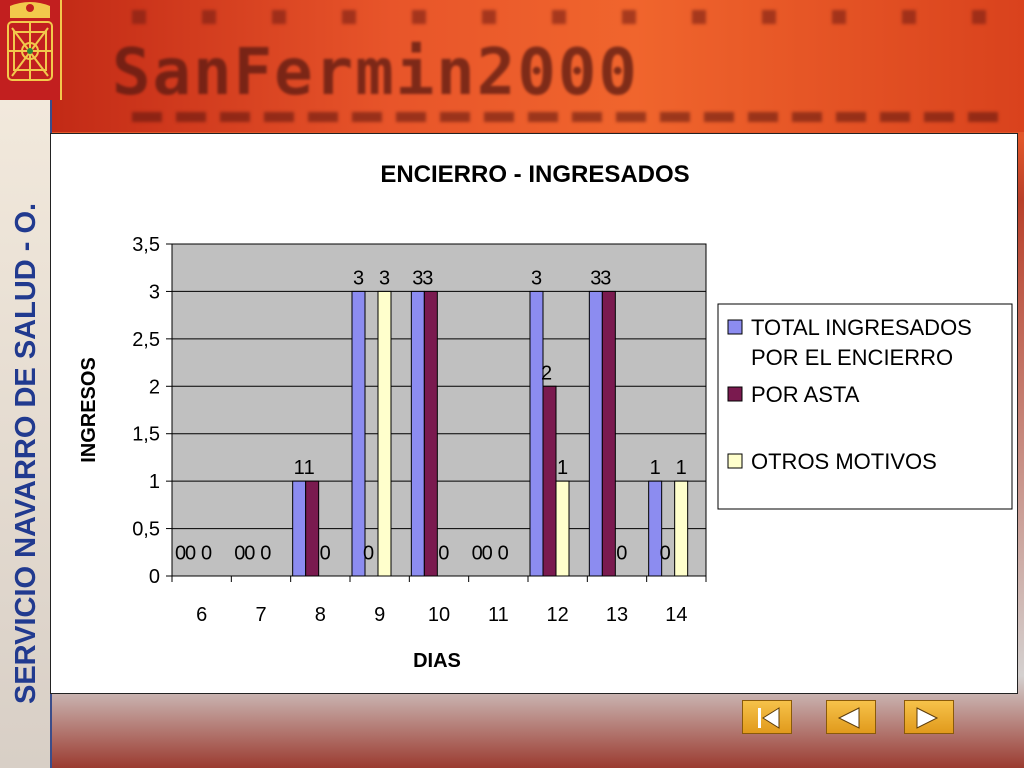 This screenshot has width=1024, height=768. I want to click on x-tick-label: 6, so click(201, 615).